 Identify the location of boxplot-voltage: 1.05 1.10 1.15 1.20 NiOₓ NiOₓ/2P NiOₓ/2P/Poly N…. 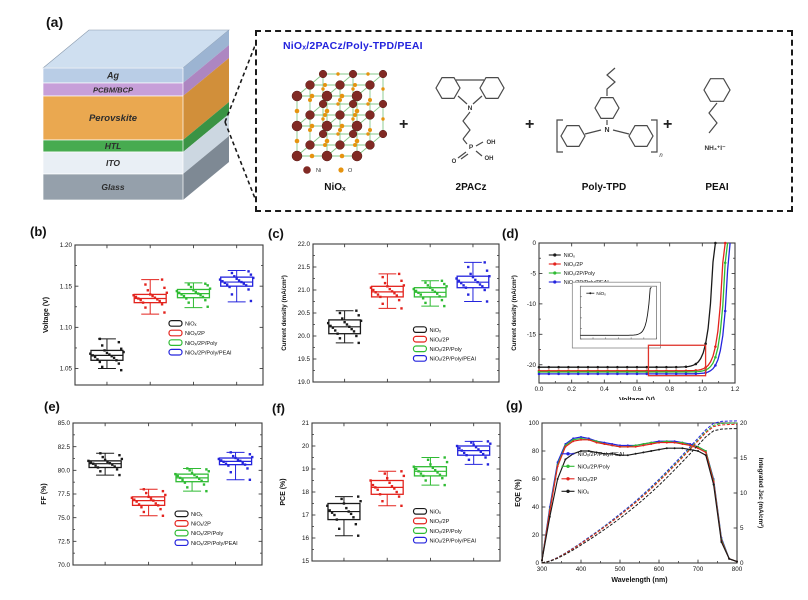
(153, 314).